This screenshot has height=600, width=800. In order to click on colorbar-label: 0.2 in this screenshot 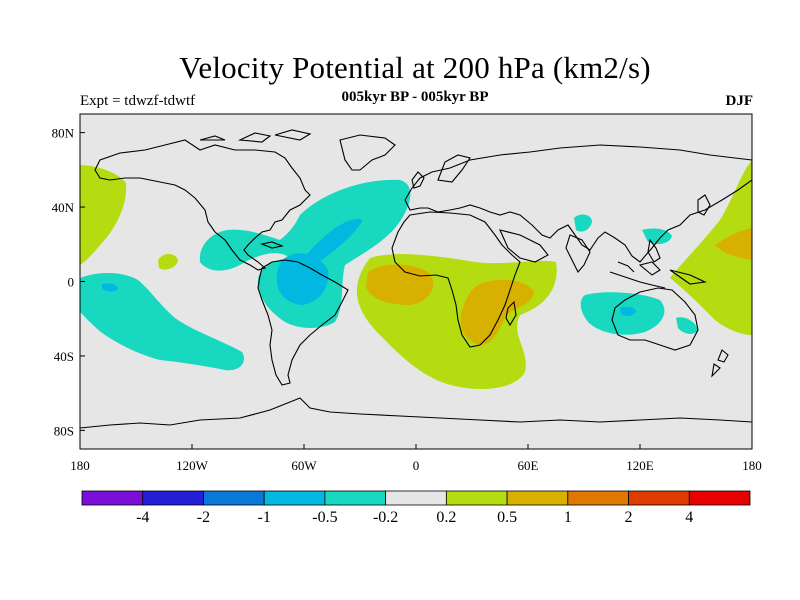, I will do `click(446, 517)`.